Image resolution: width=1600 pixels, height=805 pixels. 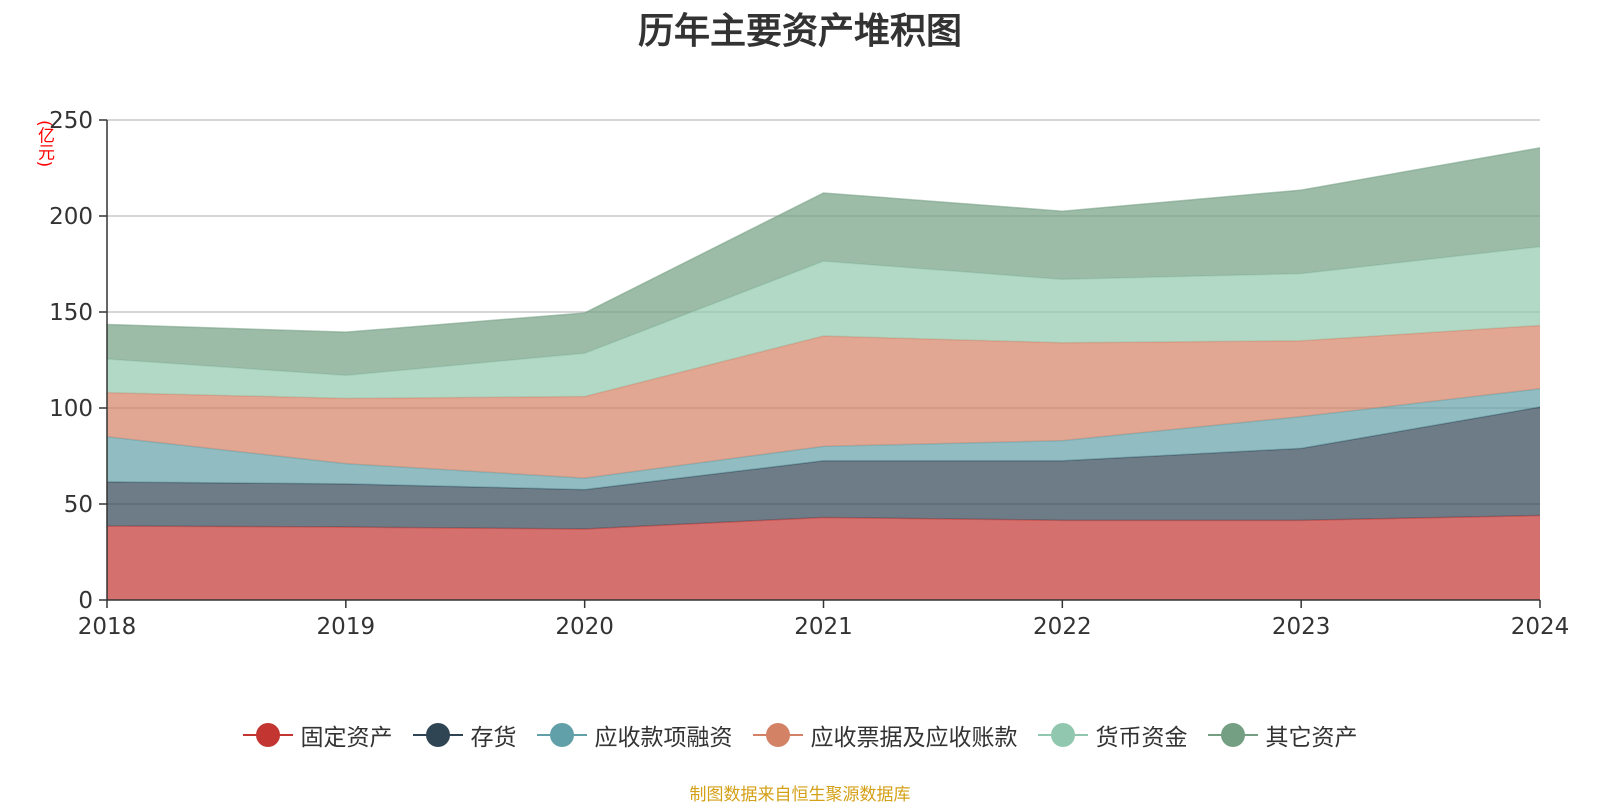 What do you see at coordinates (464, 735) in the screenshot?
I see `legend-item: 存货` at bounding box center [464, 735].